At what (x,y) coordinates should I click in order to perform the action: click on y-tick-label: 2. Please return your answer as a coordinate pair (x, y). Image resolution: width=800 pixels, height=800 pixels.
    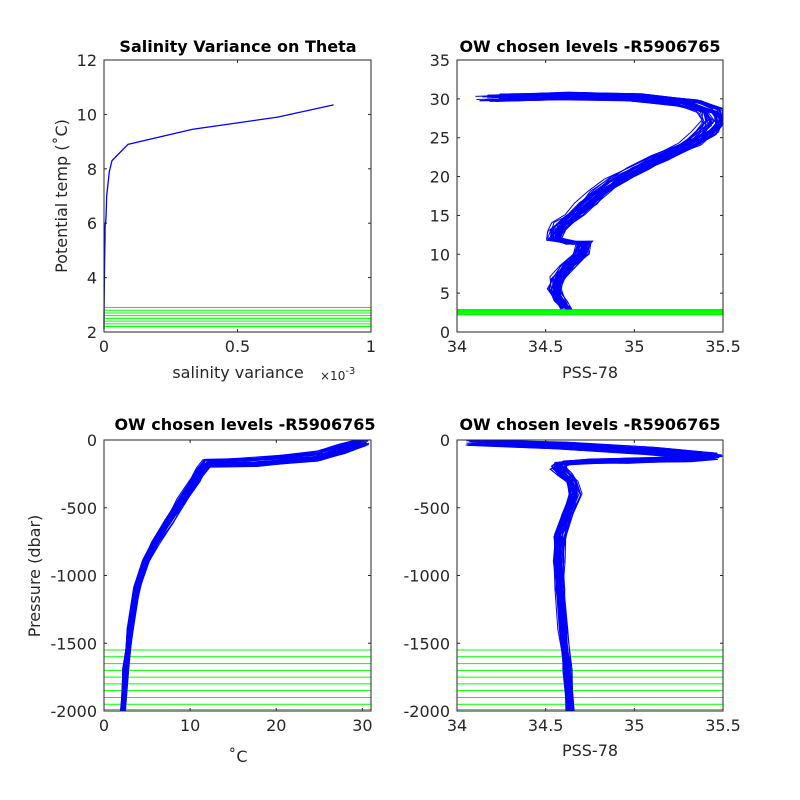
    Looking at the image, I should click on (92, 332).